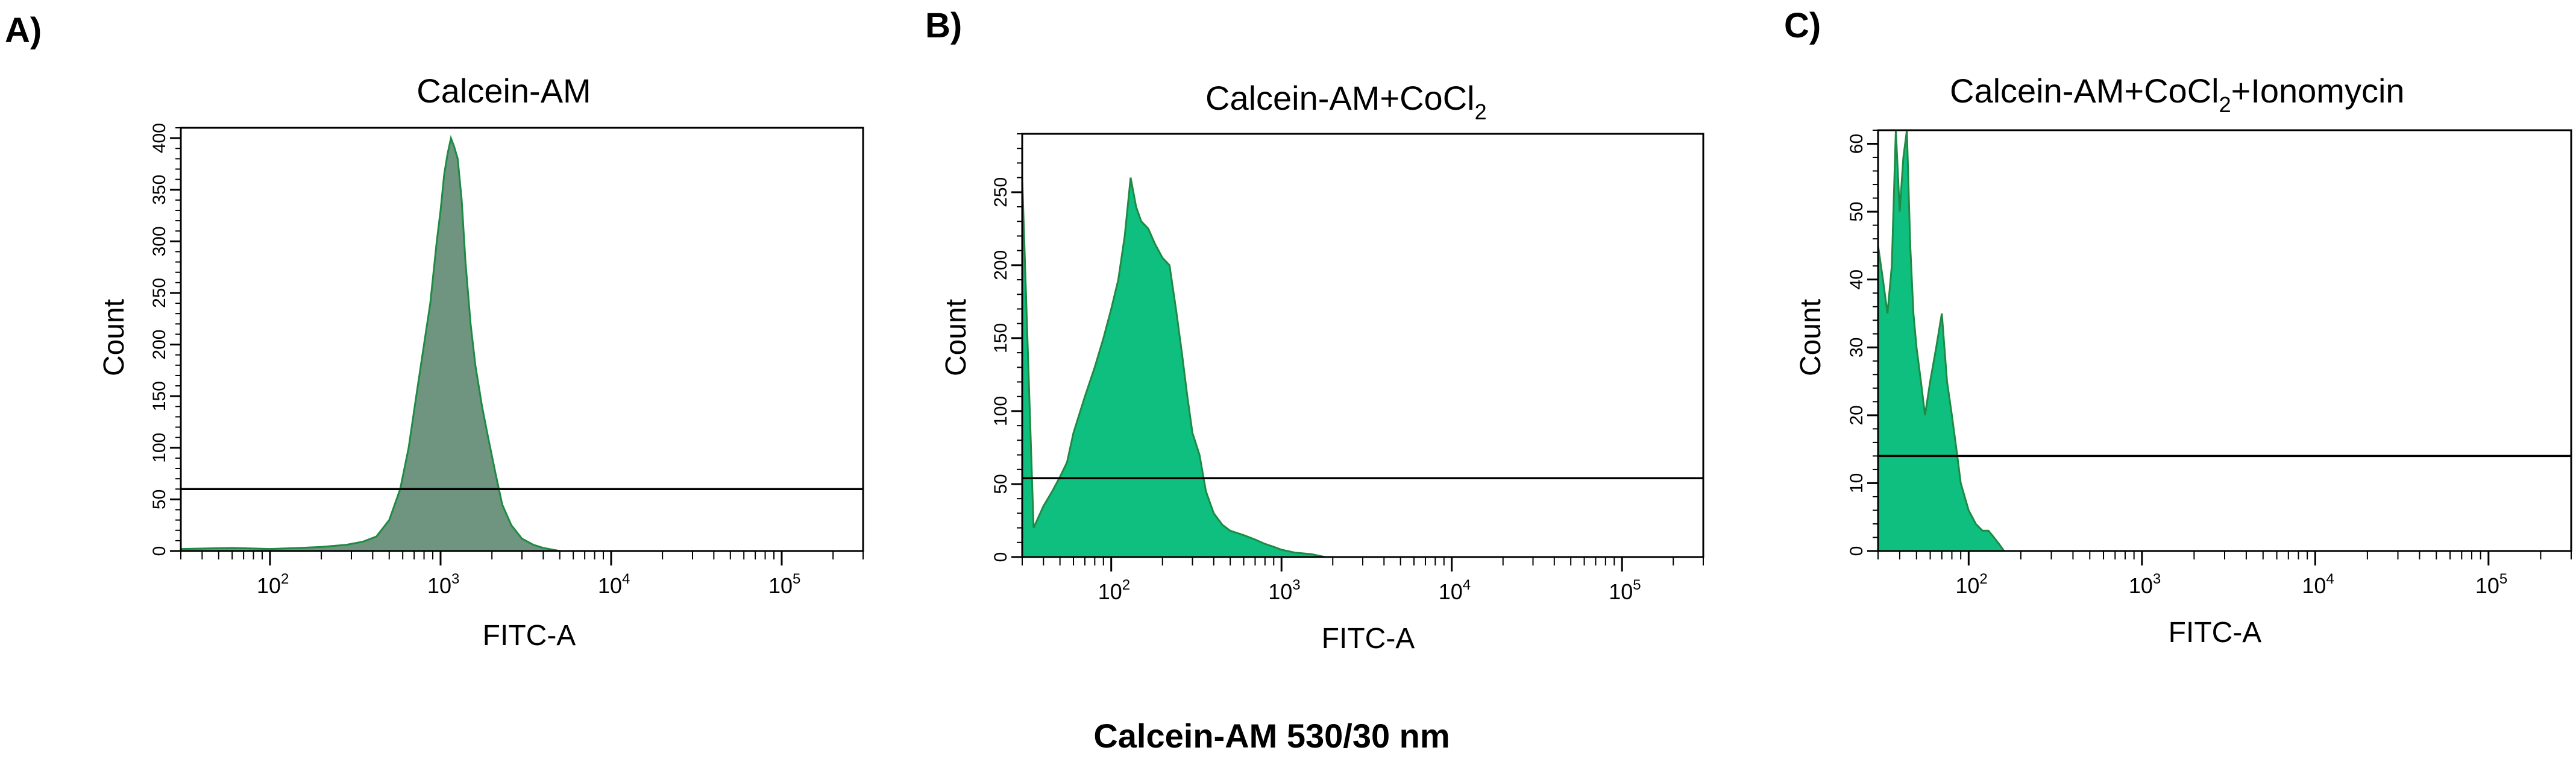  I want to click on panel-b-x-label: FITC-A, so click(1368, 639).